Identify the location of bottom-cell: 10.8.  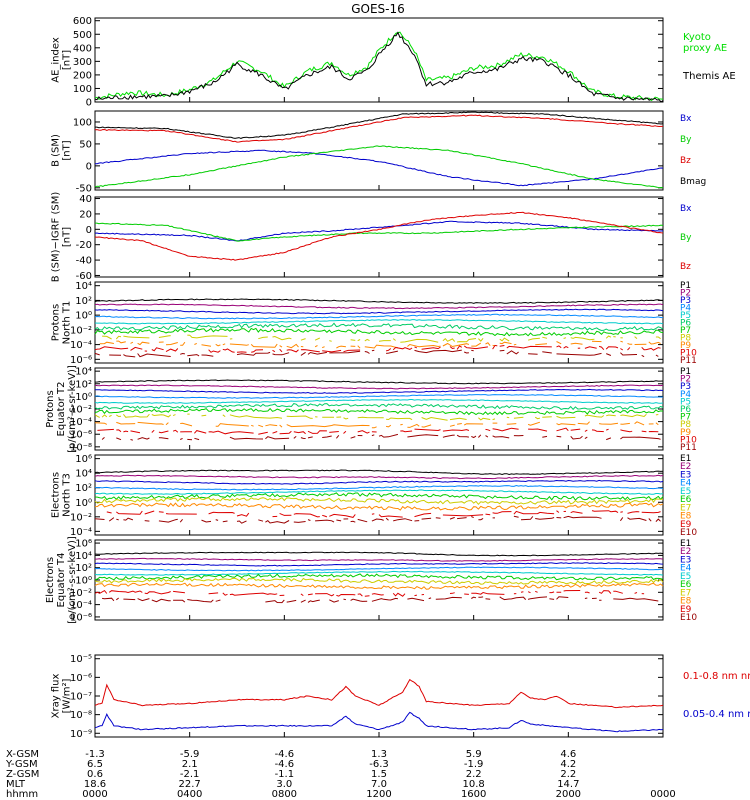
(474, 784).